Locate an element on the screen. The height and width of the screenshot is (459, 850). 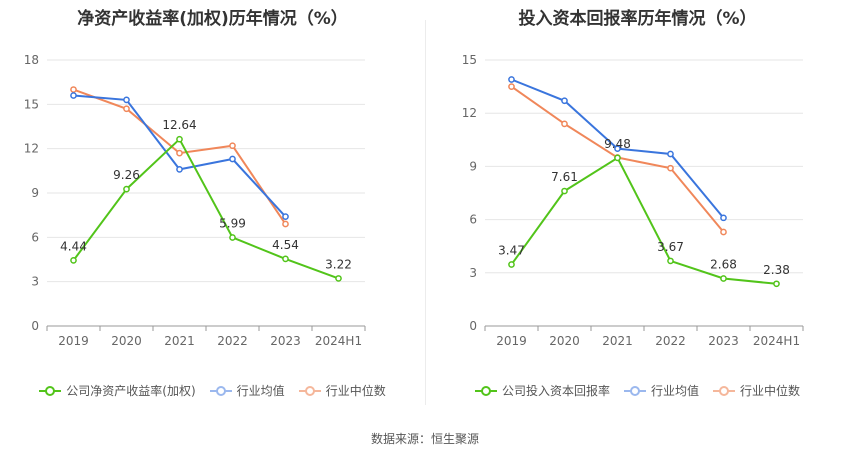
data-label: 2.68 is located at coordinates (723, 264).